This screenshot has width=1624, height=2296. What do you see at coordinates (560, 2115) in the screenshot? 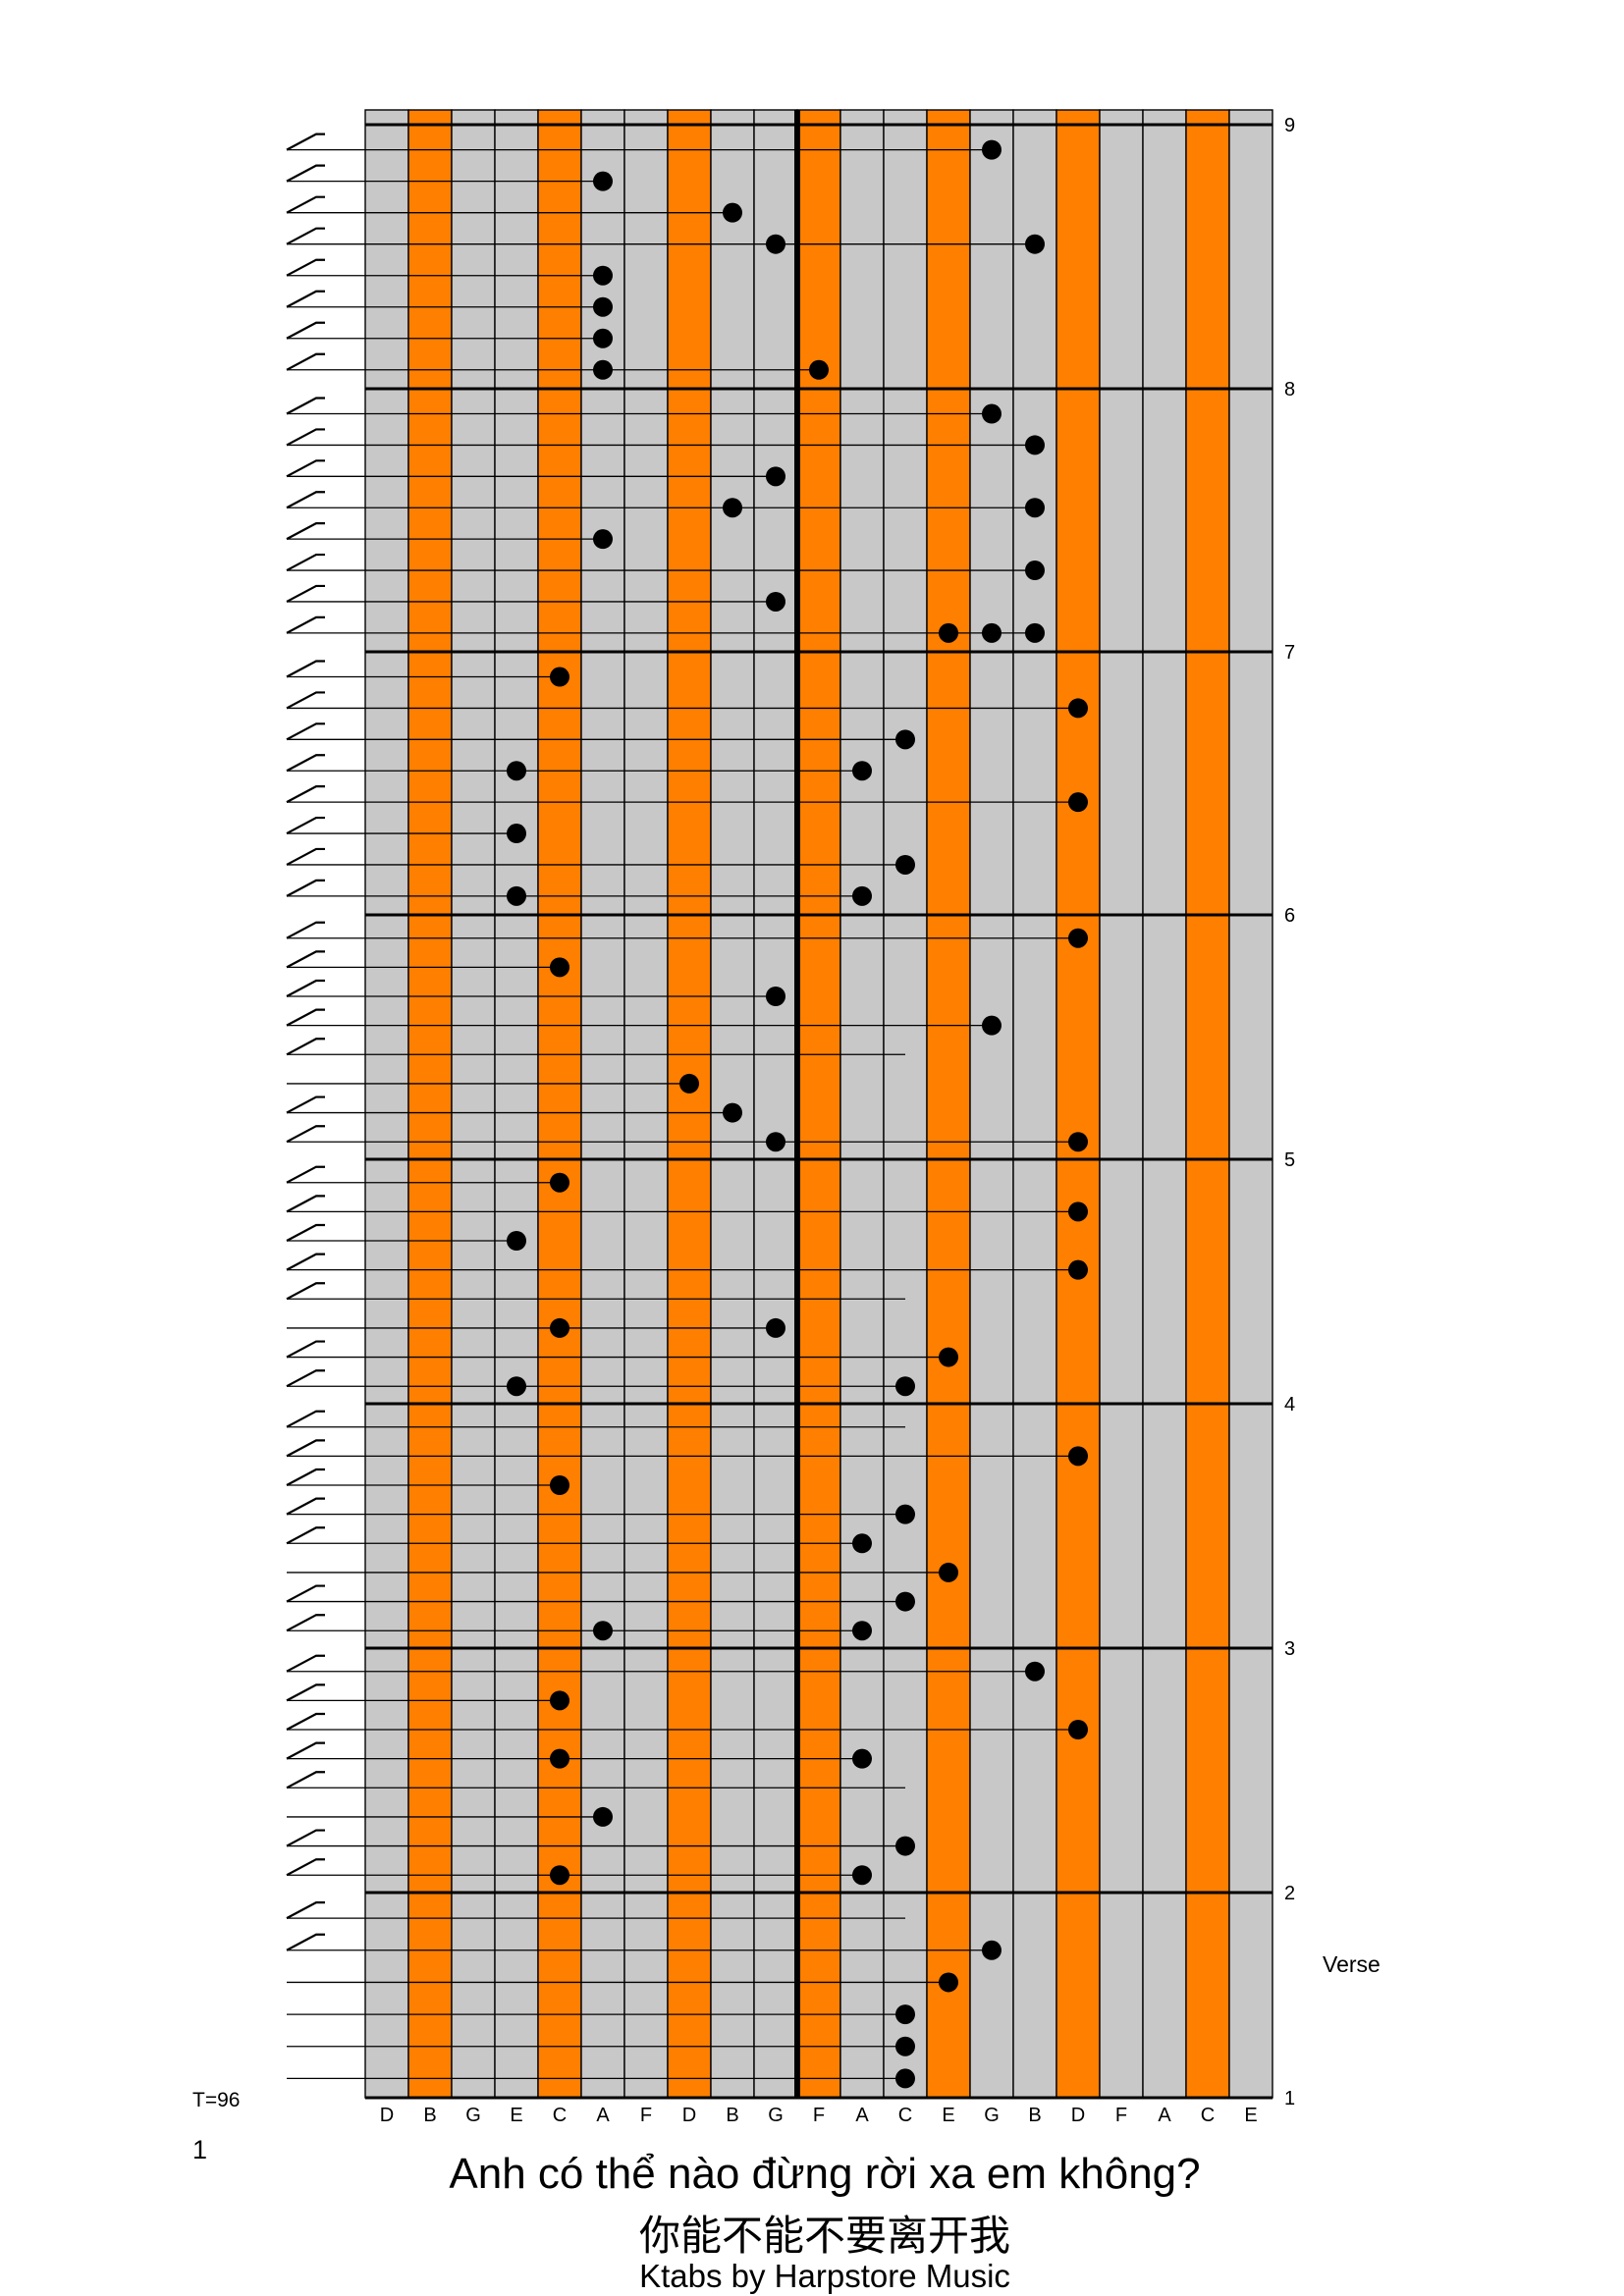
I see `key-label: C` at bounding box center [560, 2115].